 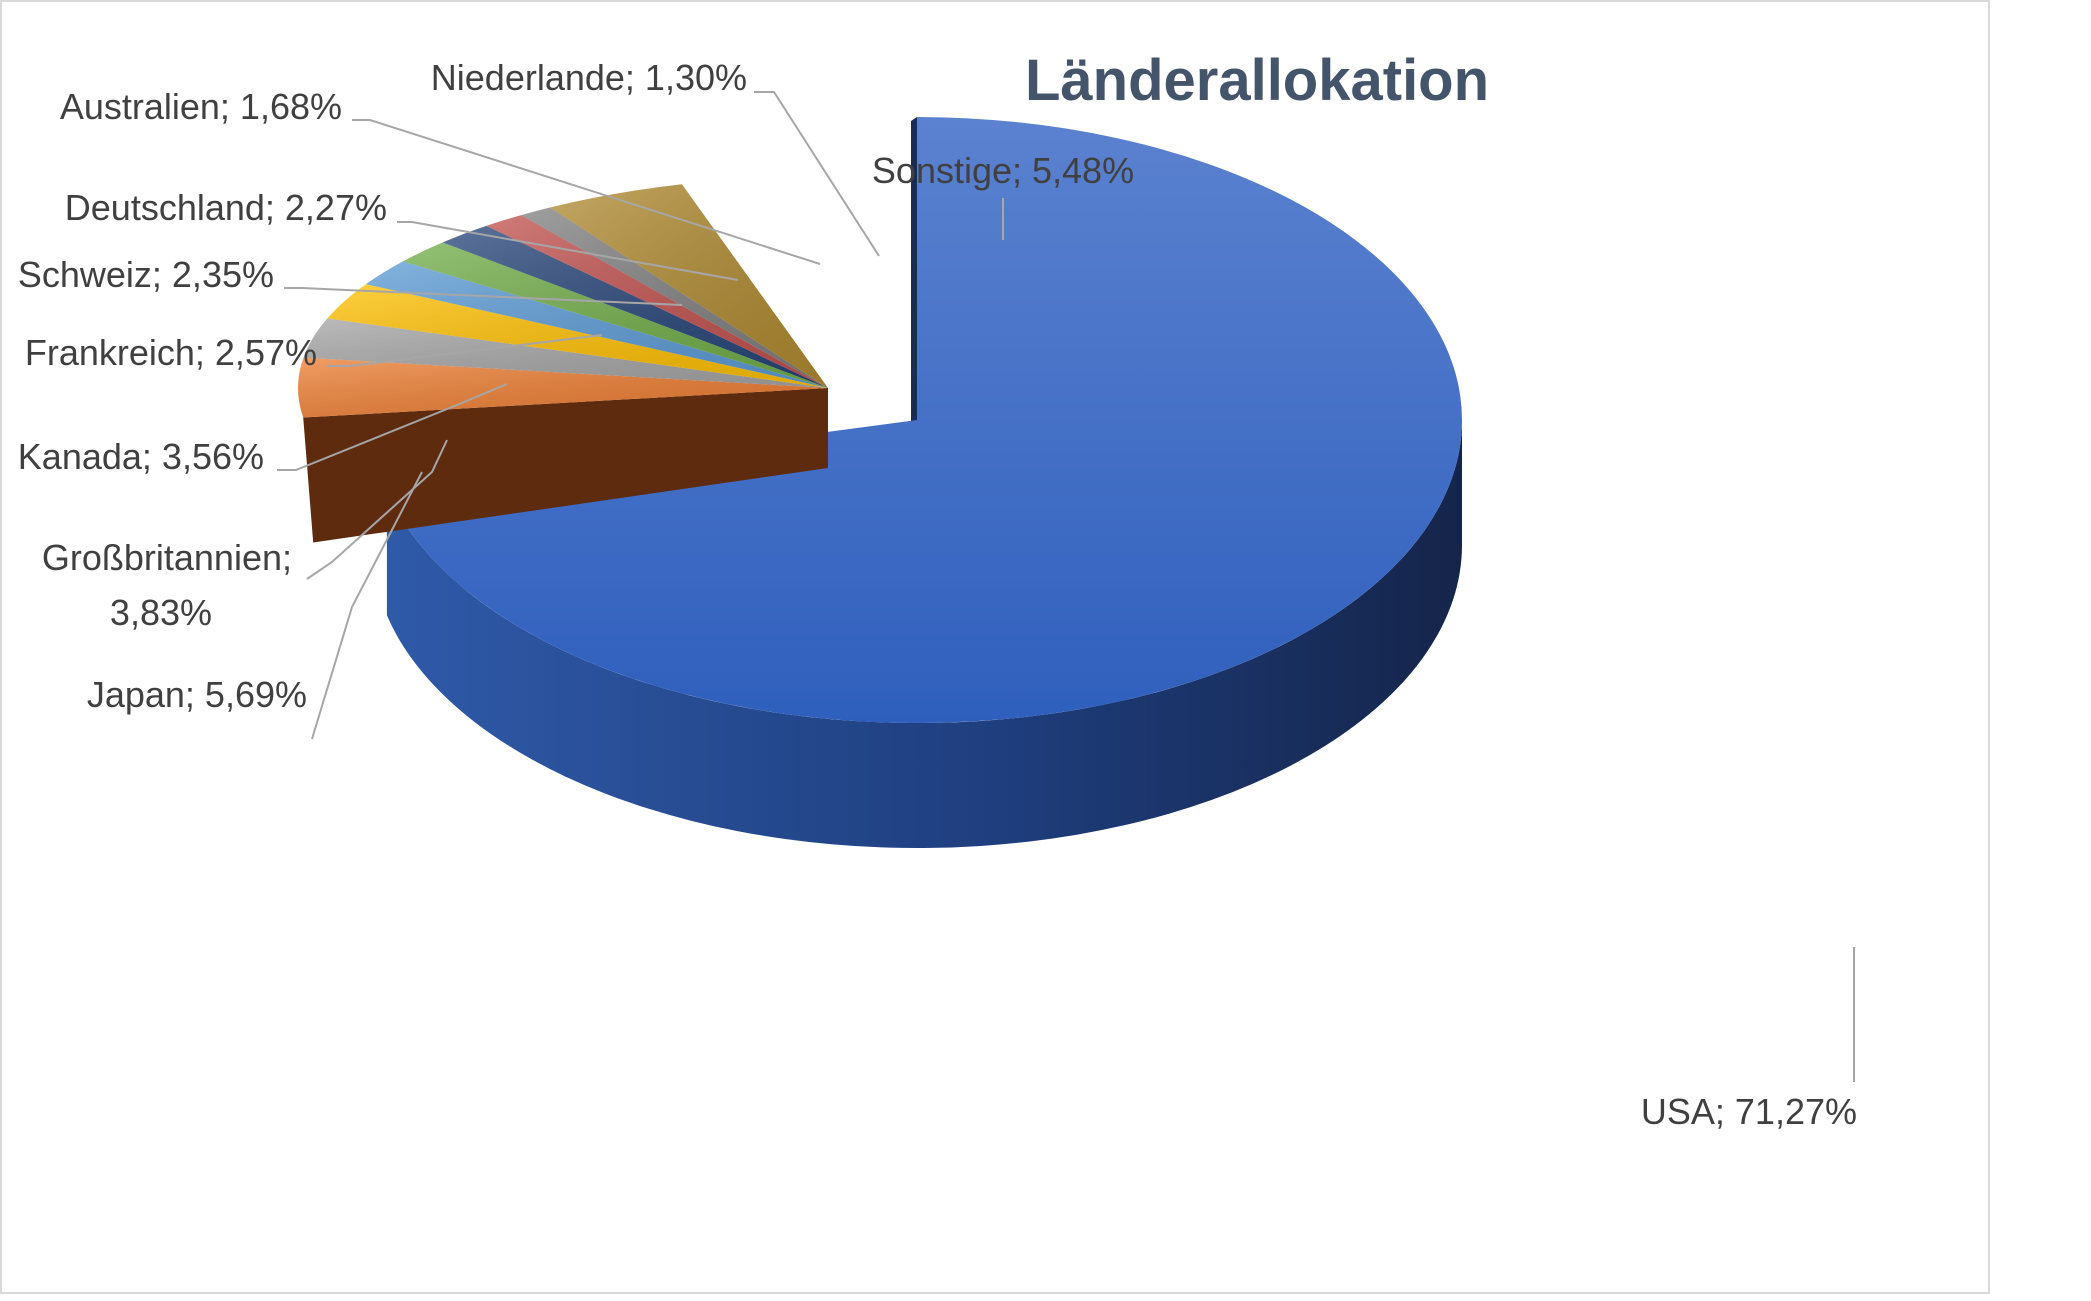 What do you see at coordinates (377, 509) in the screenshot?
I see `leader-line-grossbritannien` at bounding box center [377, 509].